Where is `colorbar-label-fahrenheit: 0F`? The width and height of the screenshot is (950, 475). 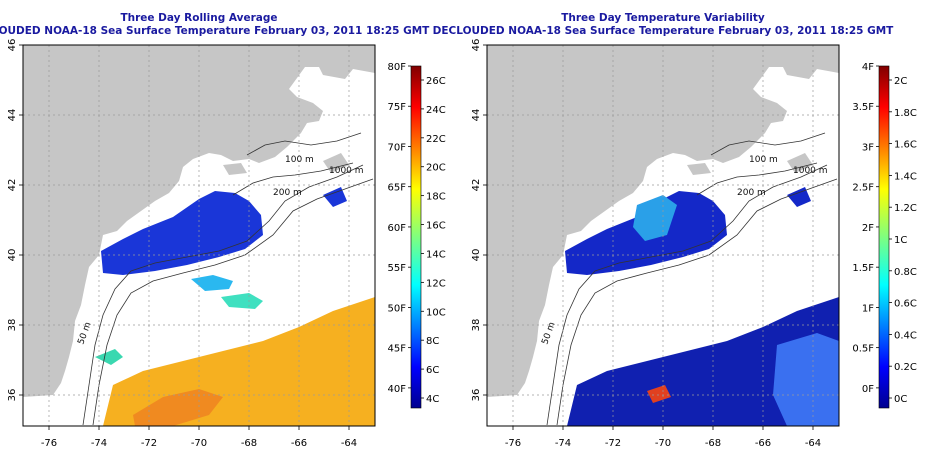
colorbar-label-fahrenheit: 0F is located at coordinates (868, 389).